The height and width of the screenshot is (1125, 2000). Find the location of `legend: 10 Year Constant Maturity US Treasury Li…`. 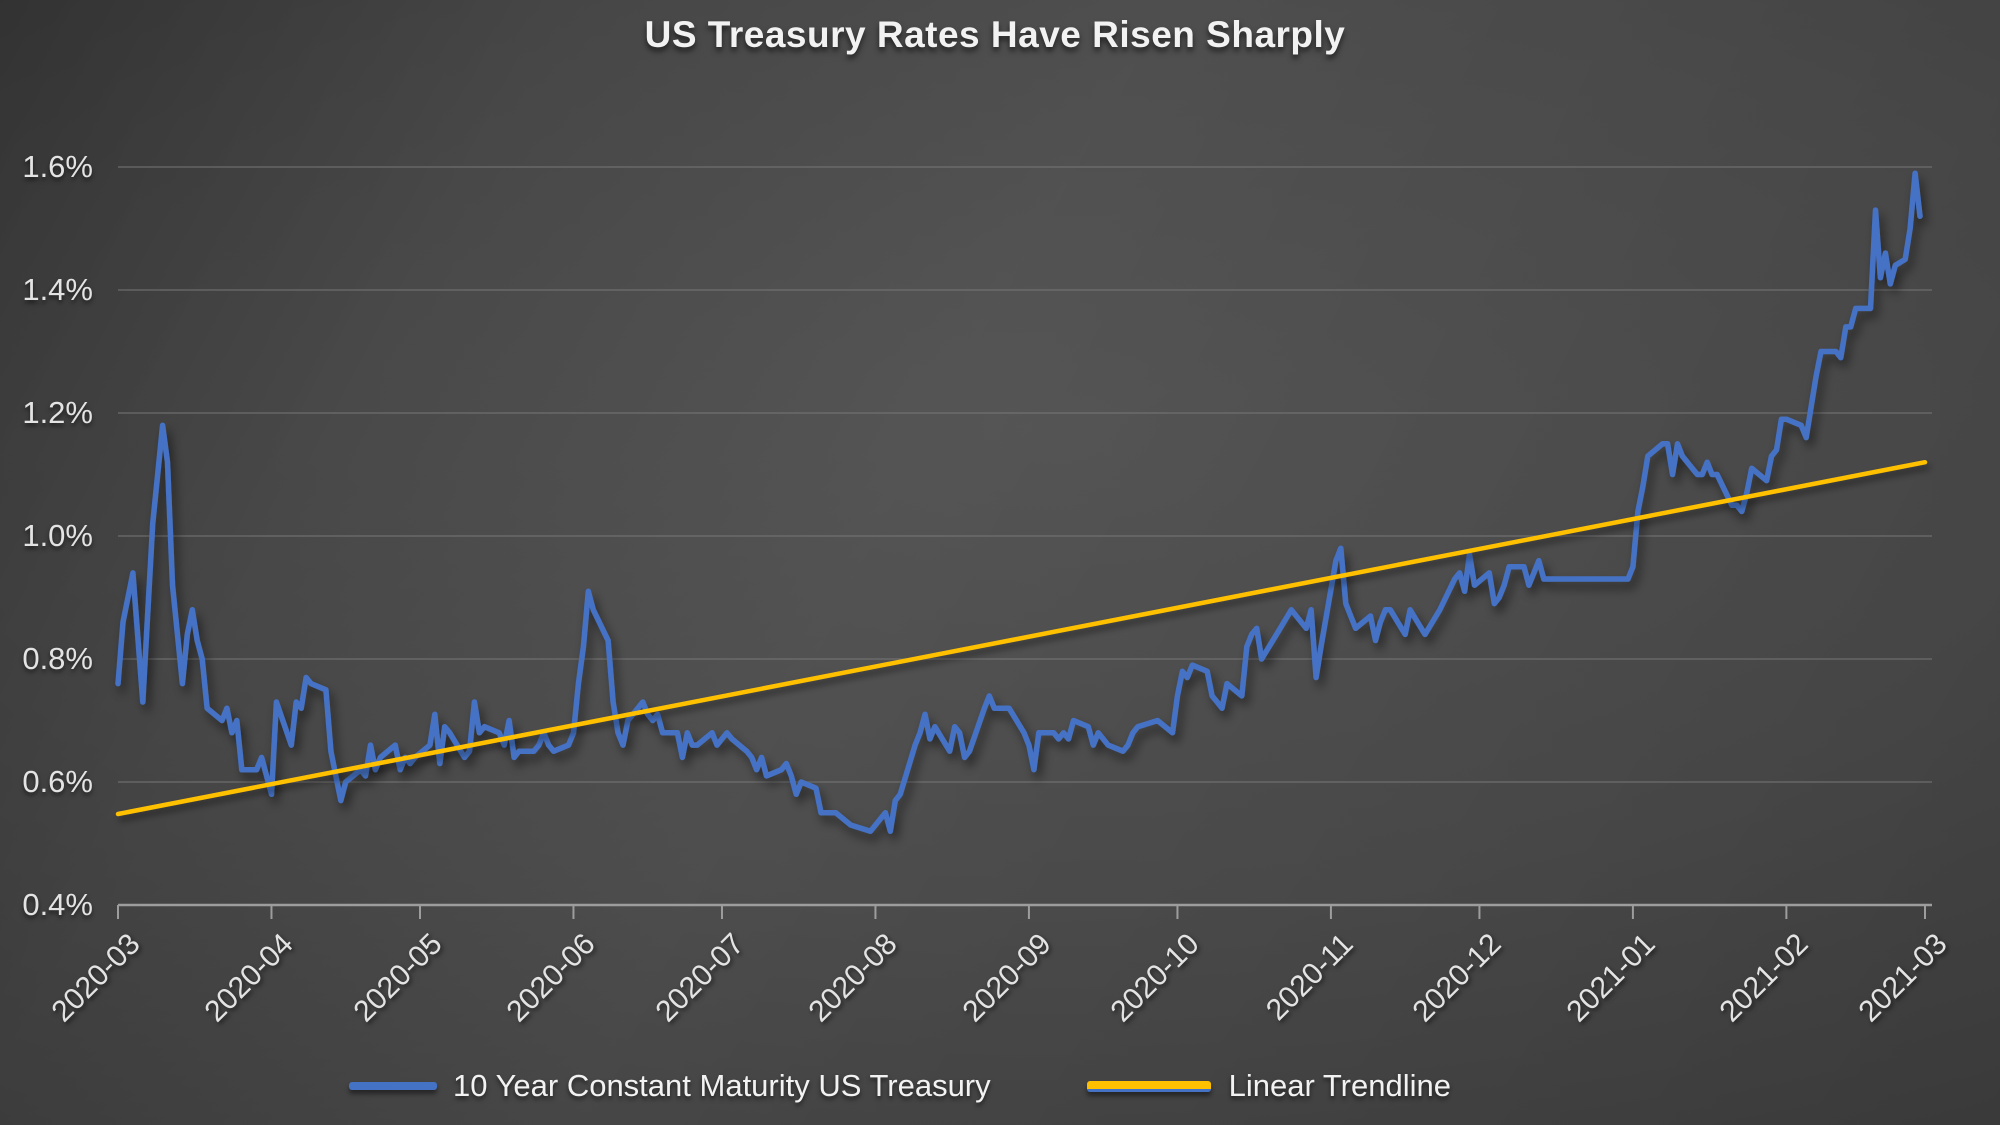

legend: 10 Year Constant Maturity US Treasury Li… is located at coordinates (900, 1086).